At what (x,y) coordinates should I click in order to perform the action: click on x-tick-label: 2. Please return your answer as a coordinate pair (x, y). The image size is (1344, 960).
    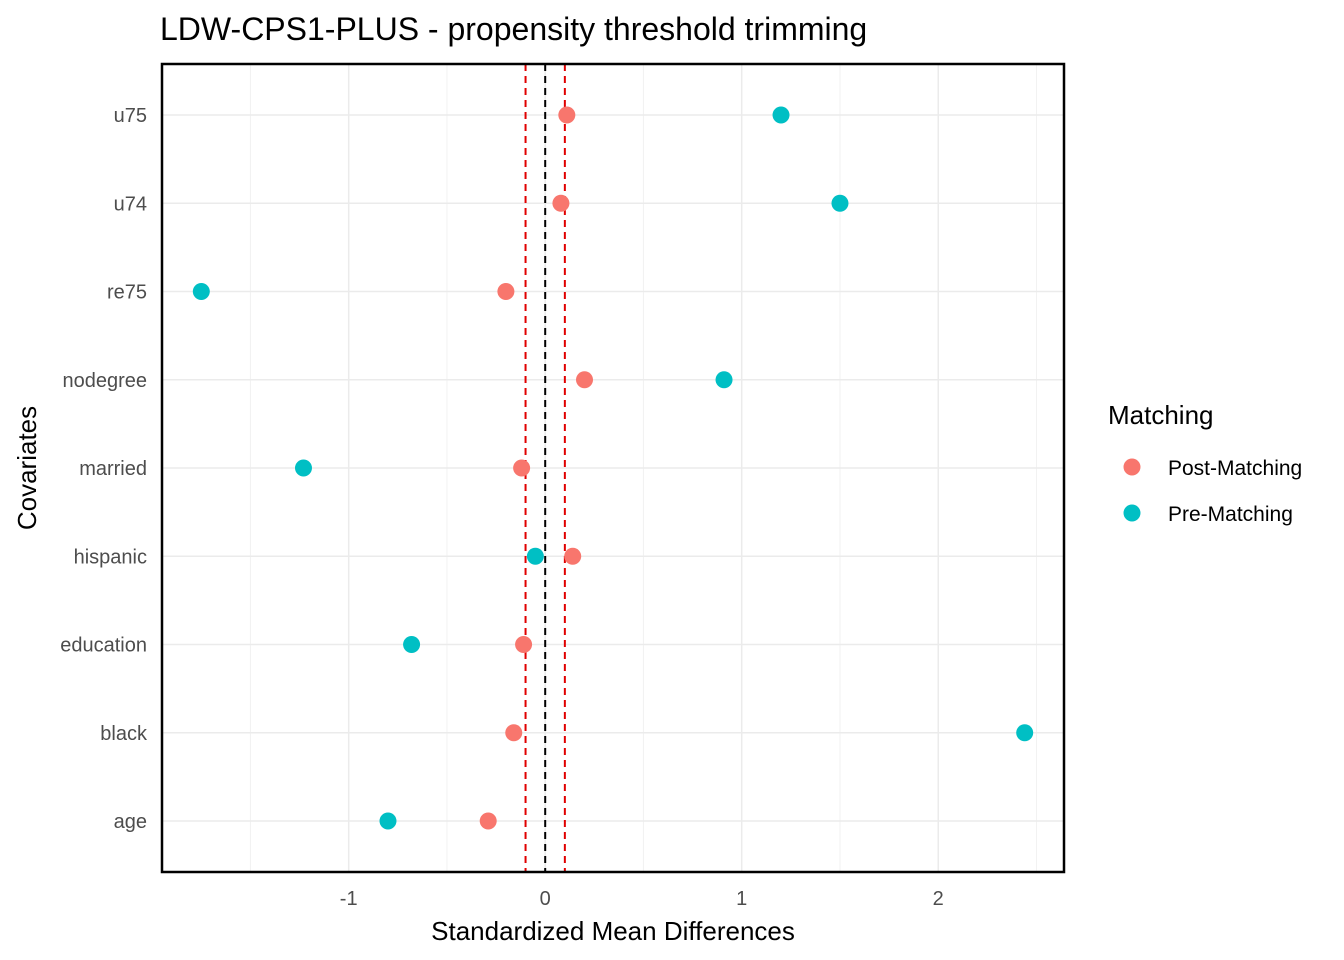
    Looking at the image, I should click on (938, 899).